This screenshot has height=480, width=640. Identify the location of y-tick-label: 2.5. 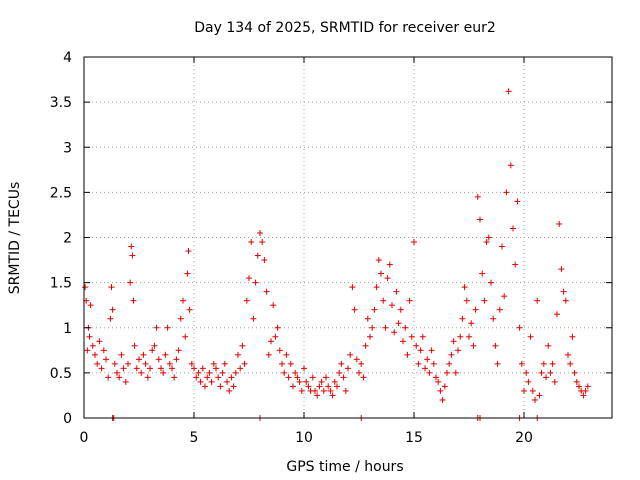
(61, 193).